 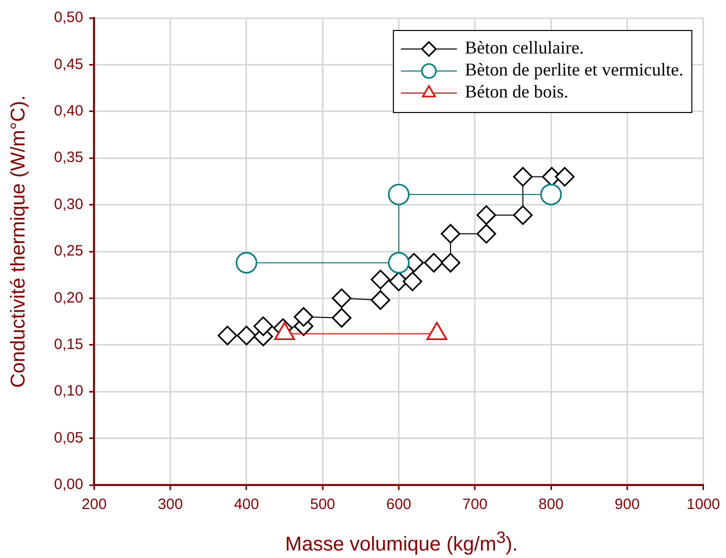 I want to click on y-tick-label: 0,20, so click(x=69, y=297).